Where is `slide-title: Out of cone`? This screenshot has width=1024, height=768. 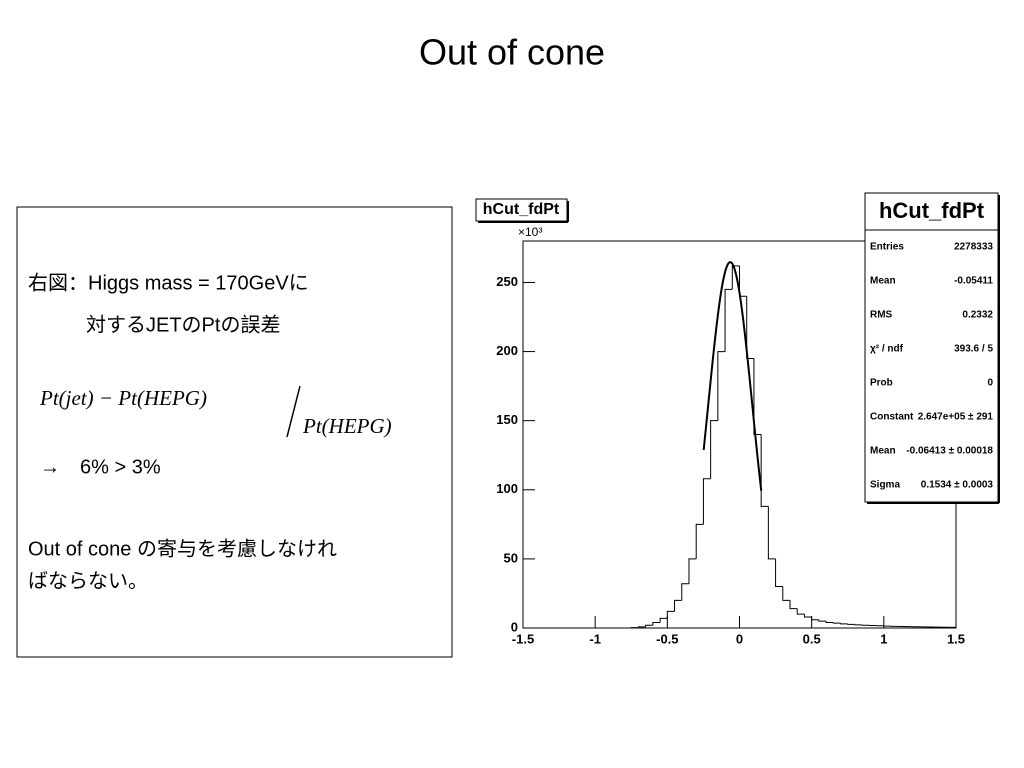 slide-title: Out of cone is located at coordinates (512, 52).